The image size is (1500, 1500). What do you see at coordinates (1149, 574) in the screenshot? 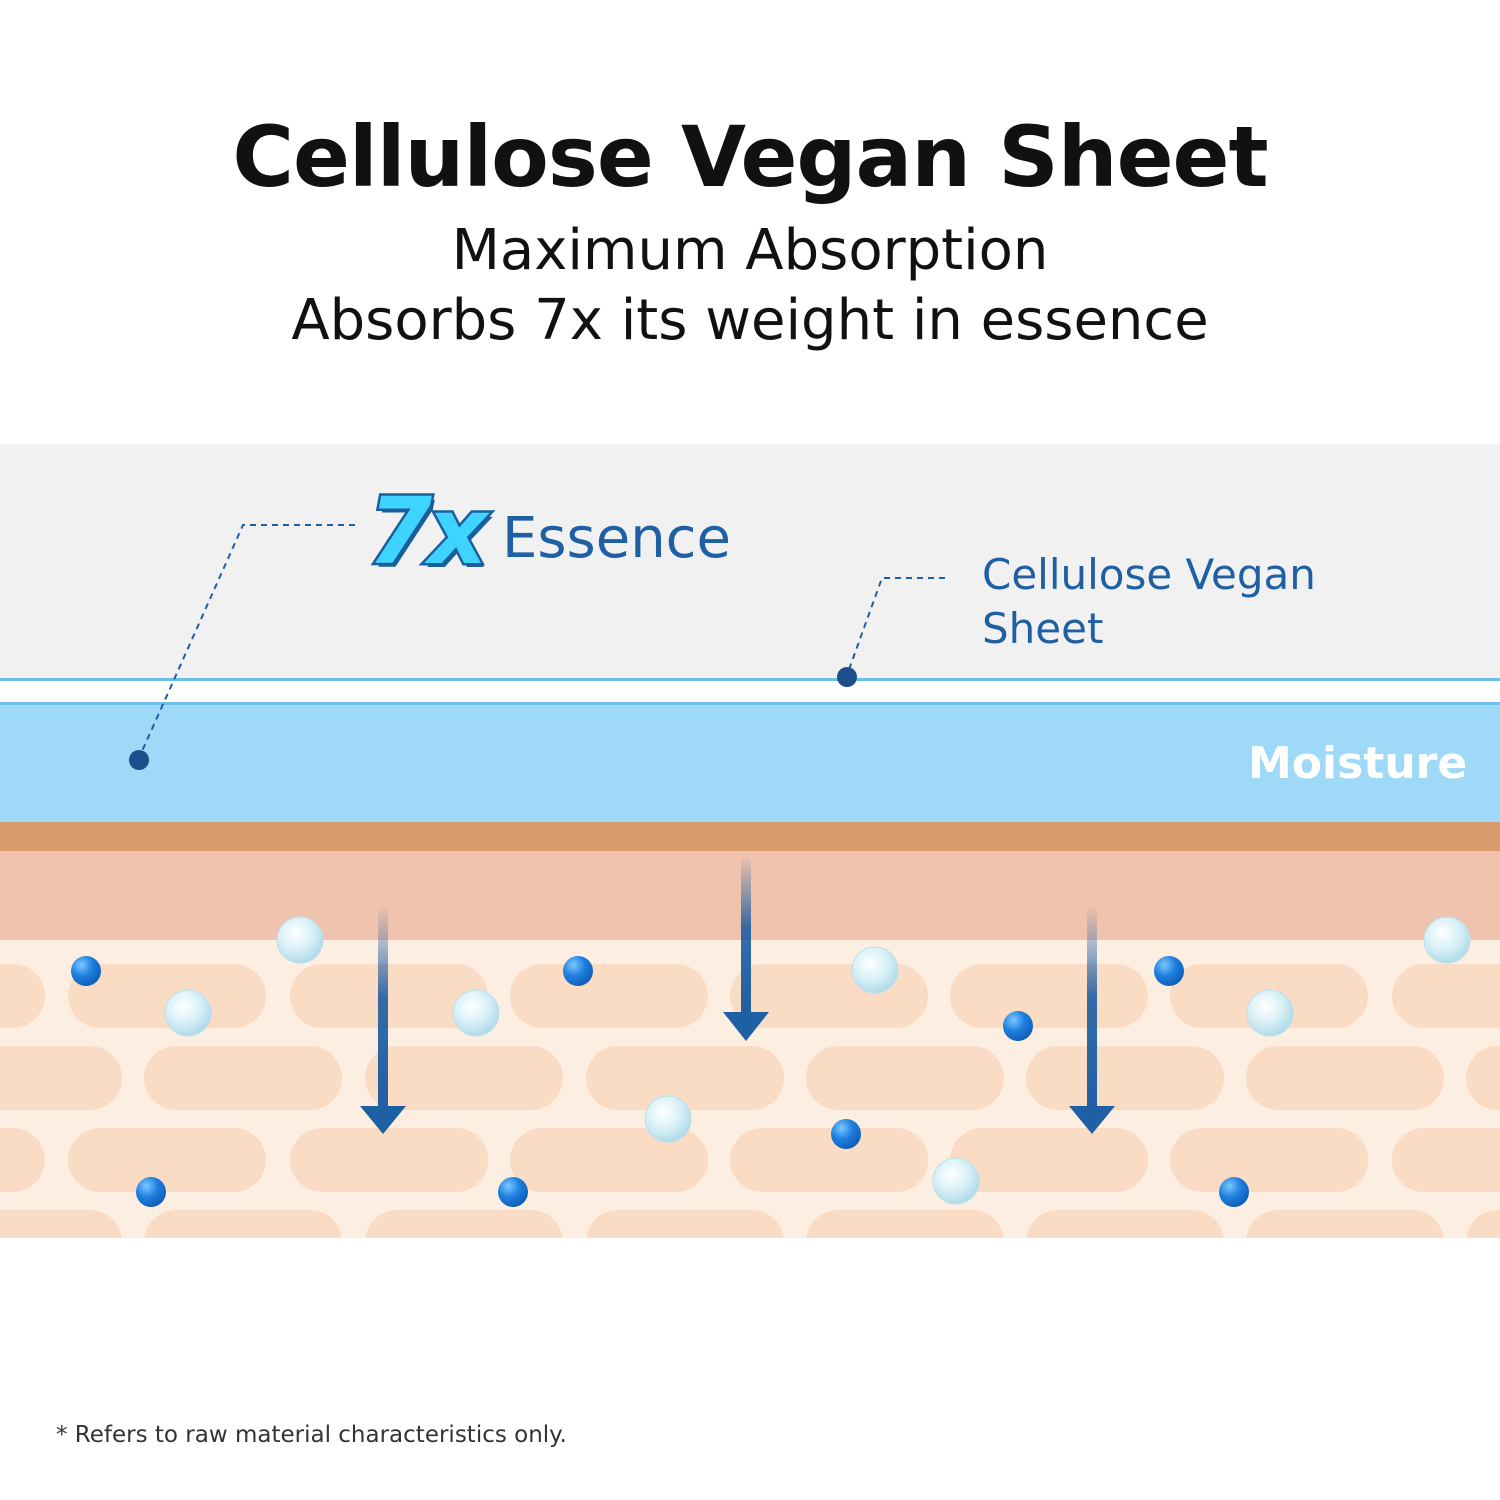
I see `sheet-callout-line1: Cellulose Vegan` at bounding box center [1149, 574].